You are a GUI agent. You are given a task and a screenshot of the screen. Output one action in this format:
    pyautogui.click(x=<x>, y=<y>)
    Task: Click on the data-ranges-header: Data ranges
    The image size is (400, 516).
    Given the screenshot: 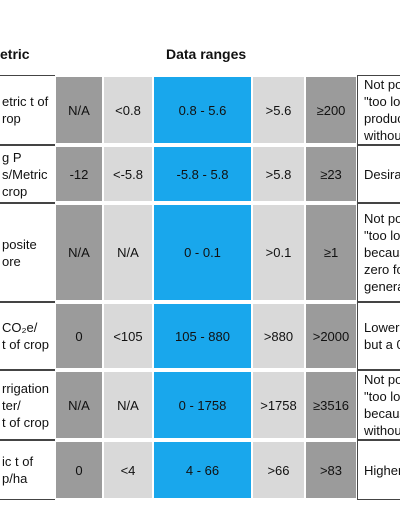 What is the action you would take?
    pyautogui.click(x=206, y=54)
    